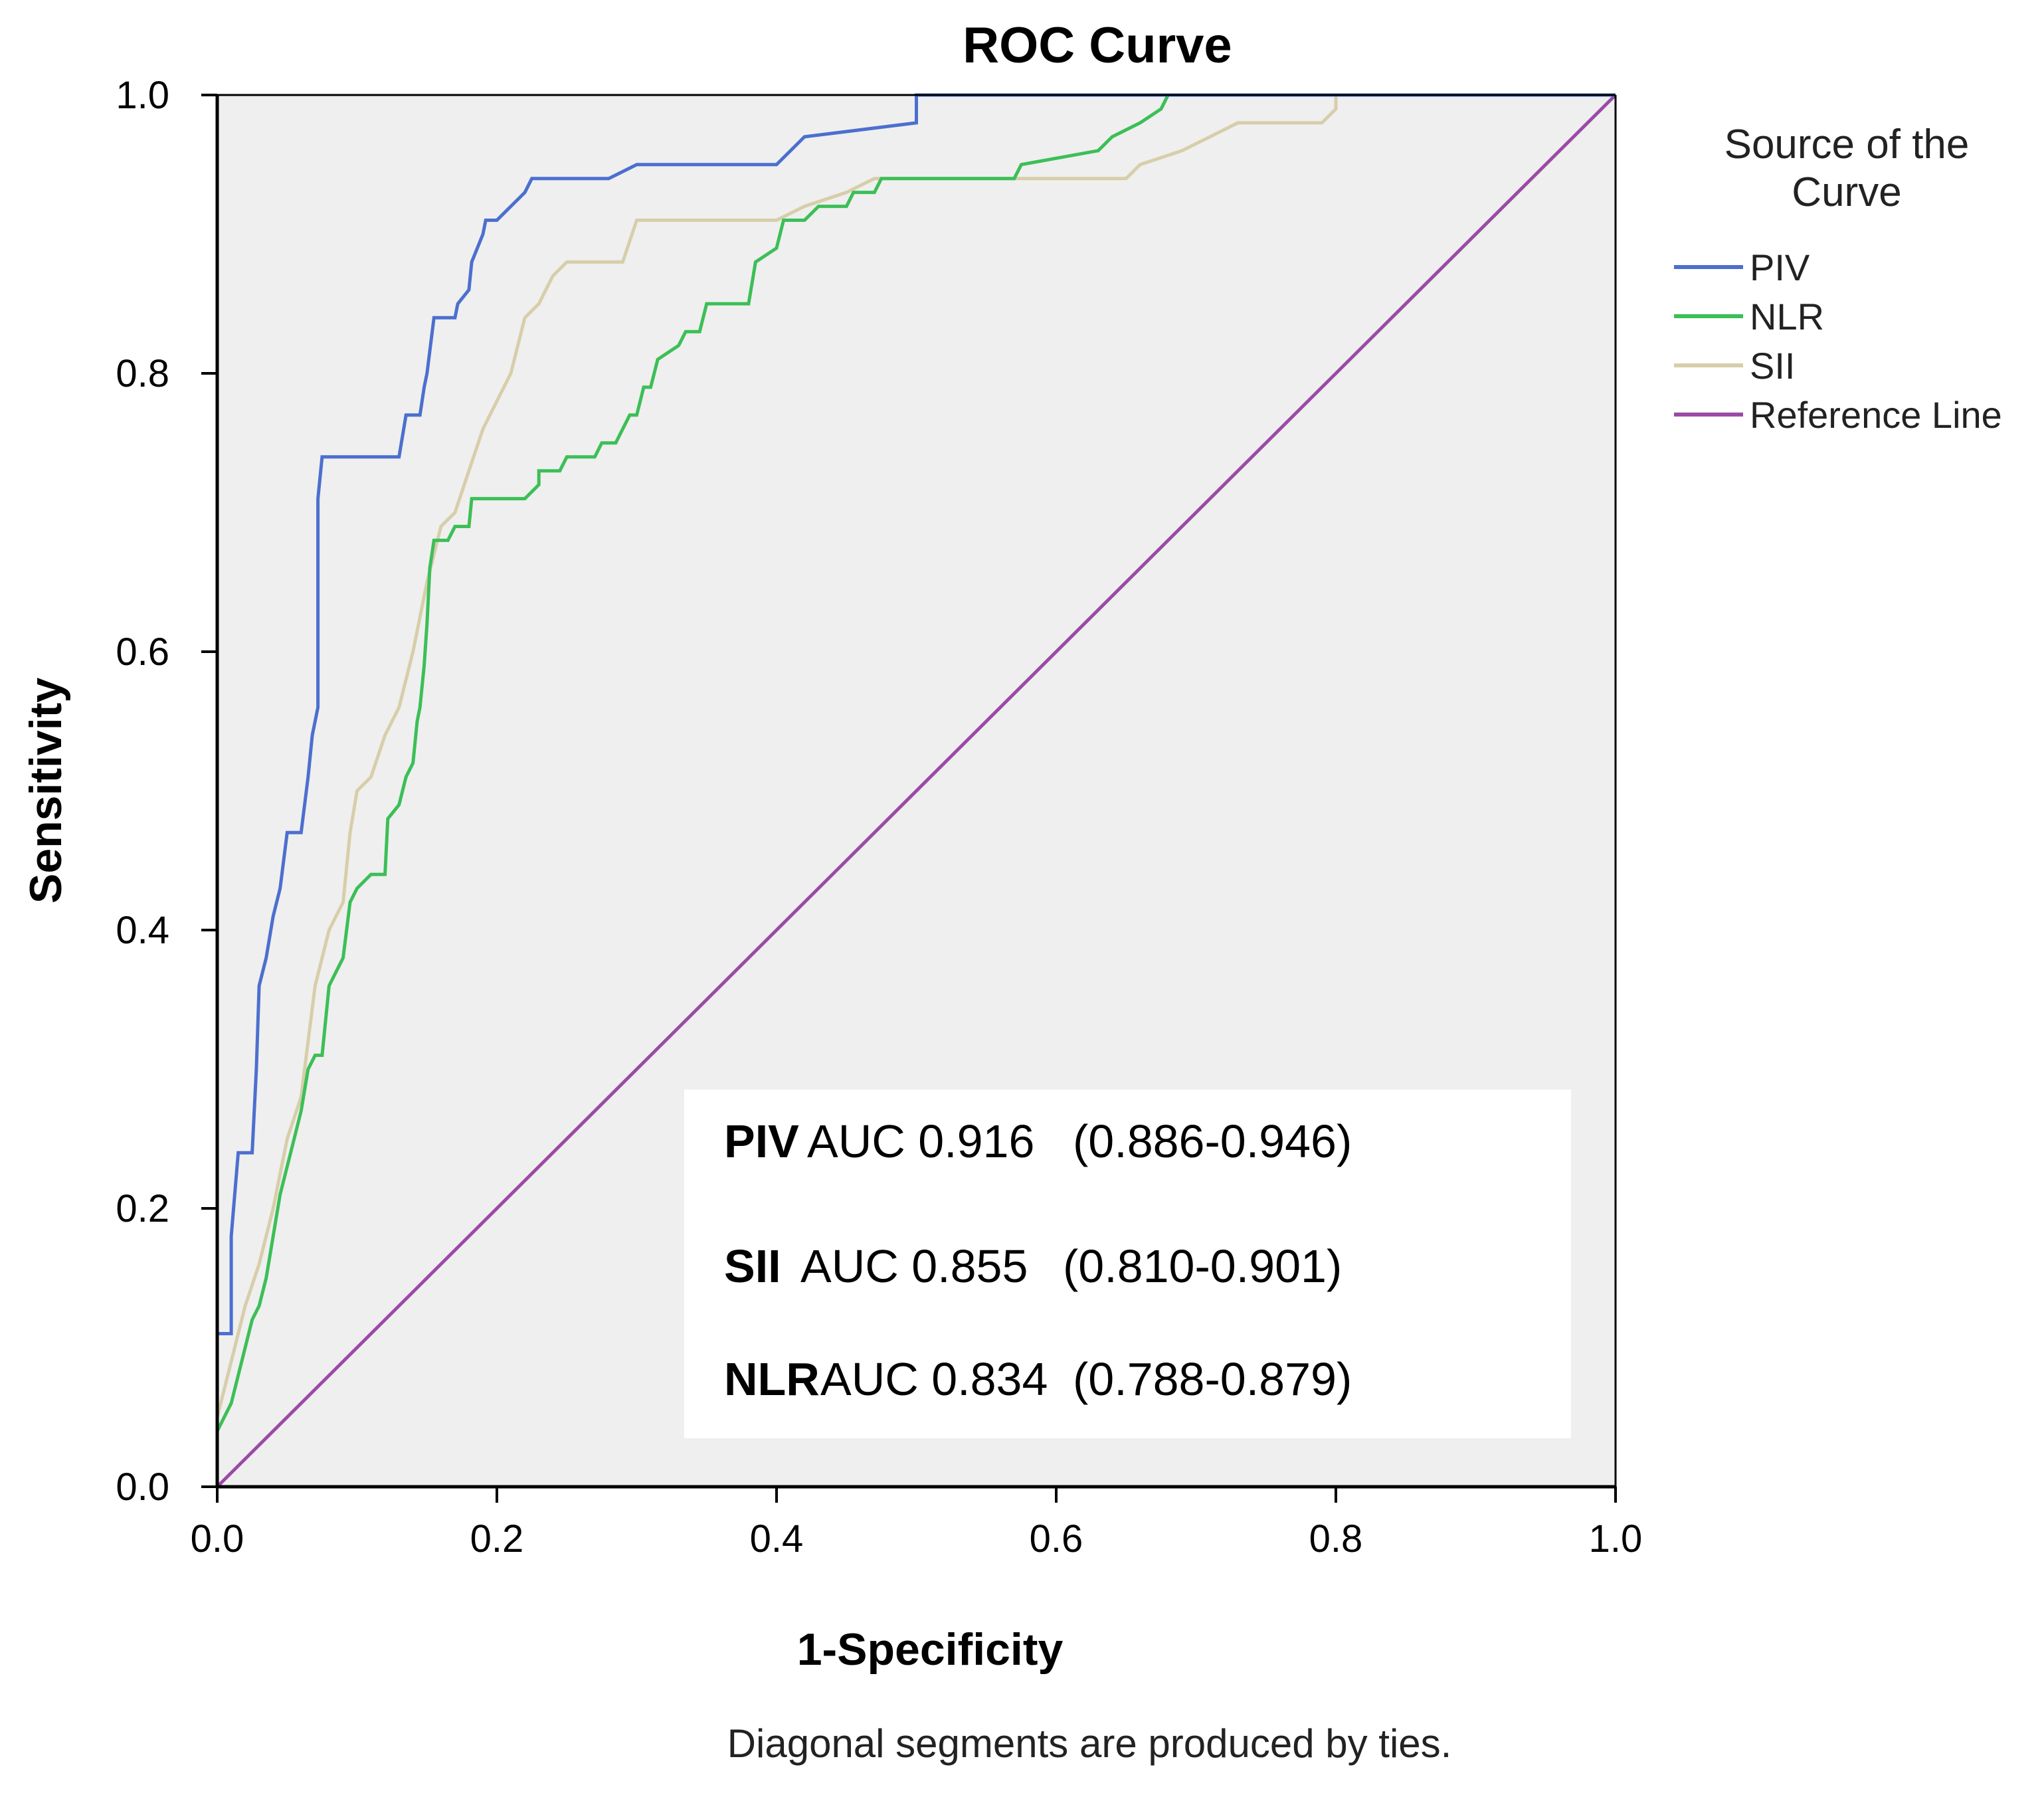 This screenshot has width=2044, height=1793. I want to click on y-tick-label: 0.2, so click(142, 1208).